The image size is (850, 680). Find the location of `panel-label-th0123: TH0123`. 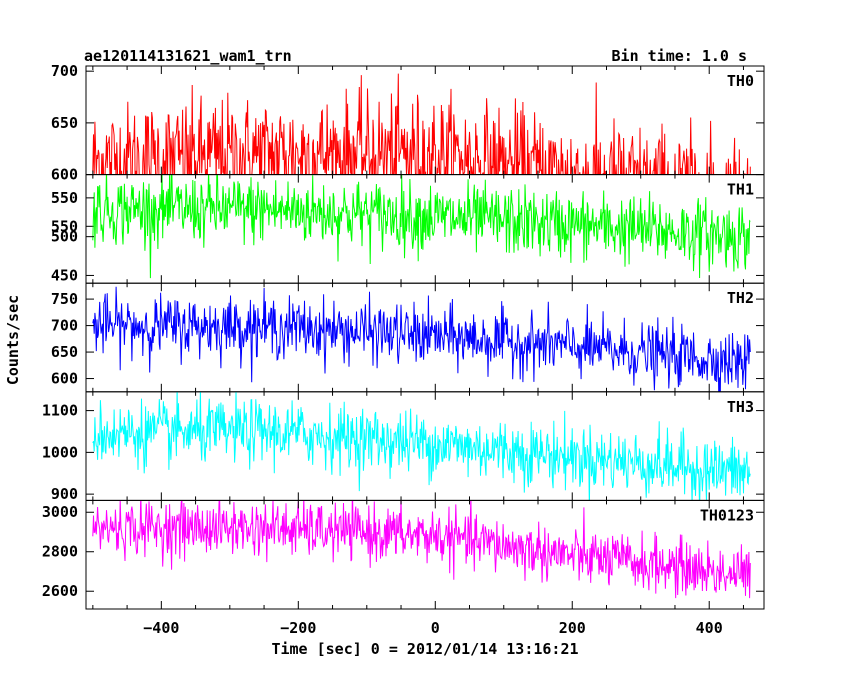

panel-label-th0123: TH0123 is located at coordinates (727, 515).